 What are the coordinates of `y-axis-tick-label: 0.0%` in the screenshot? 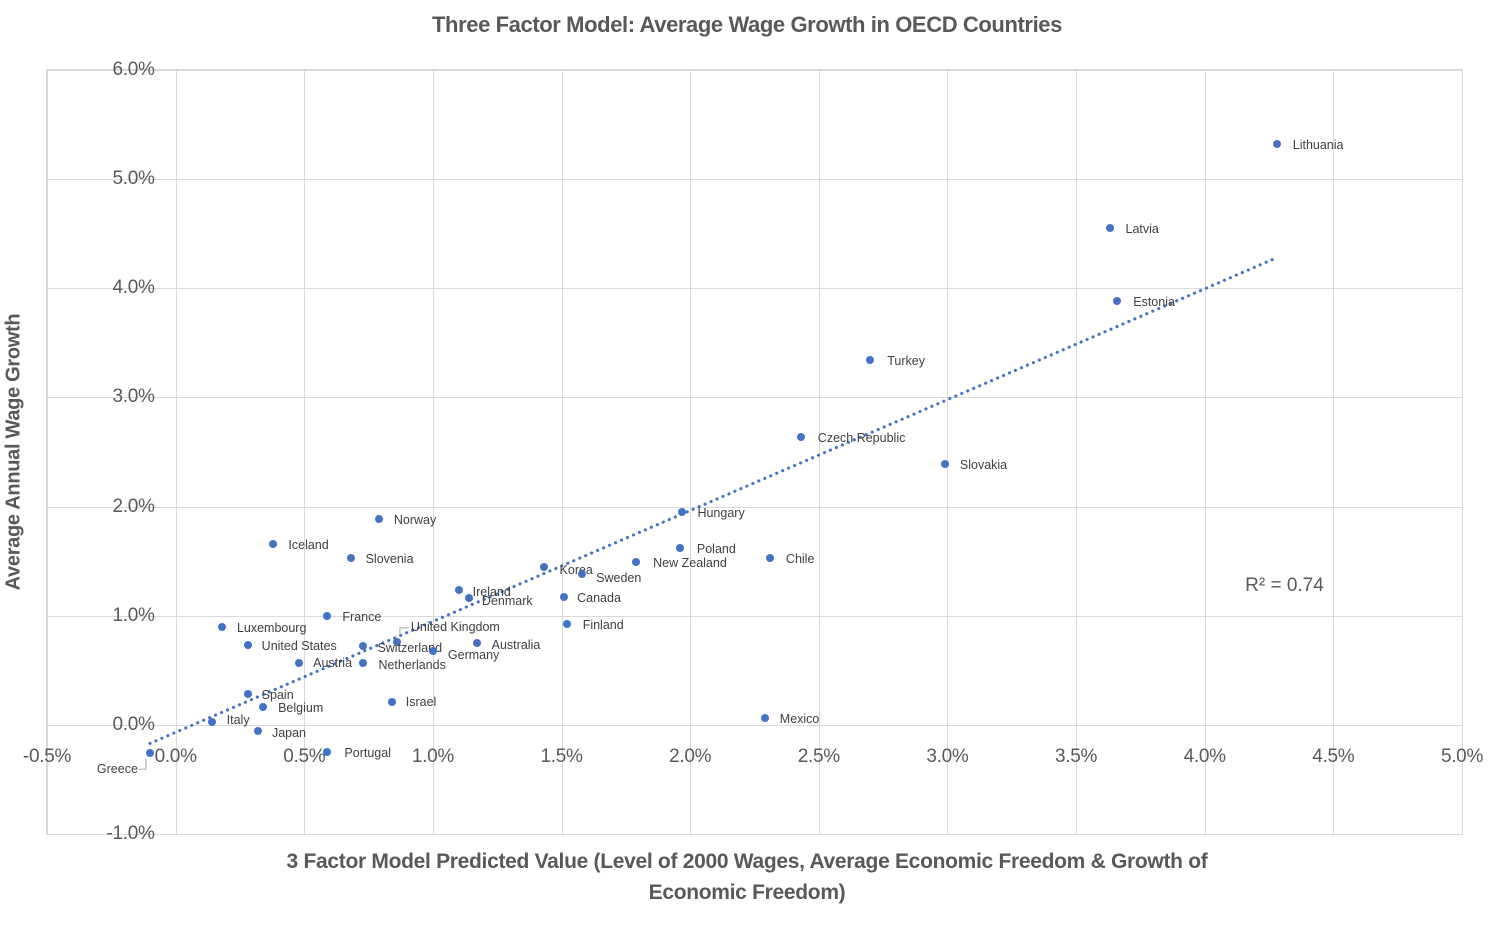 It's located at (133, 724).